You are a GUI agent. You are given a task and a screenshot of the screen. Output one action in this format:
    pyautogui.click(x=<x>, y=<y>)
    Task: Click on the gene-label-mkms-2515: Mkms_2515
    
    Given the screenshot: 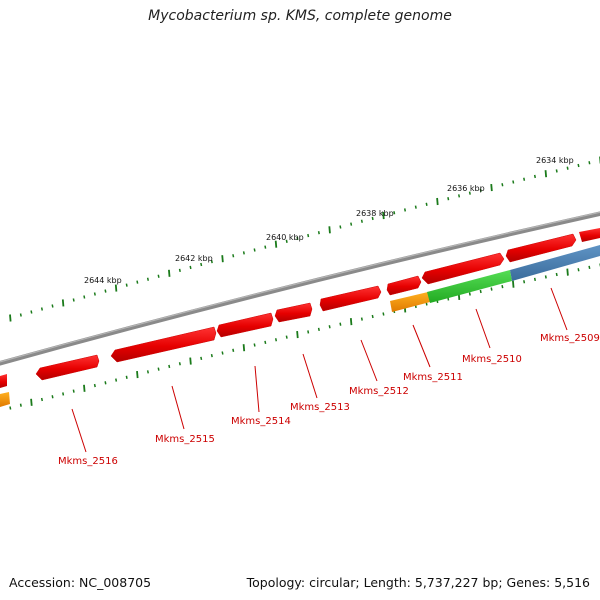 What is the action you would take?
    pyautogui.click(x=185, y=439)
    